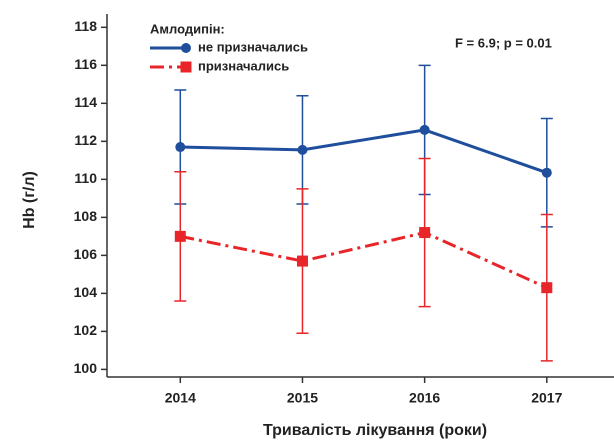 This screenshot has width=614, height=446. What do you see at coordinates (243, 65) in the screenshot?
I see `legend-label: призначались` at bounding box center [243, 65].